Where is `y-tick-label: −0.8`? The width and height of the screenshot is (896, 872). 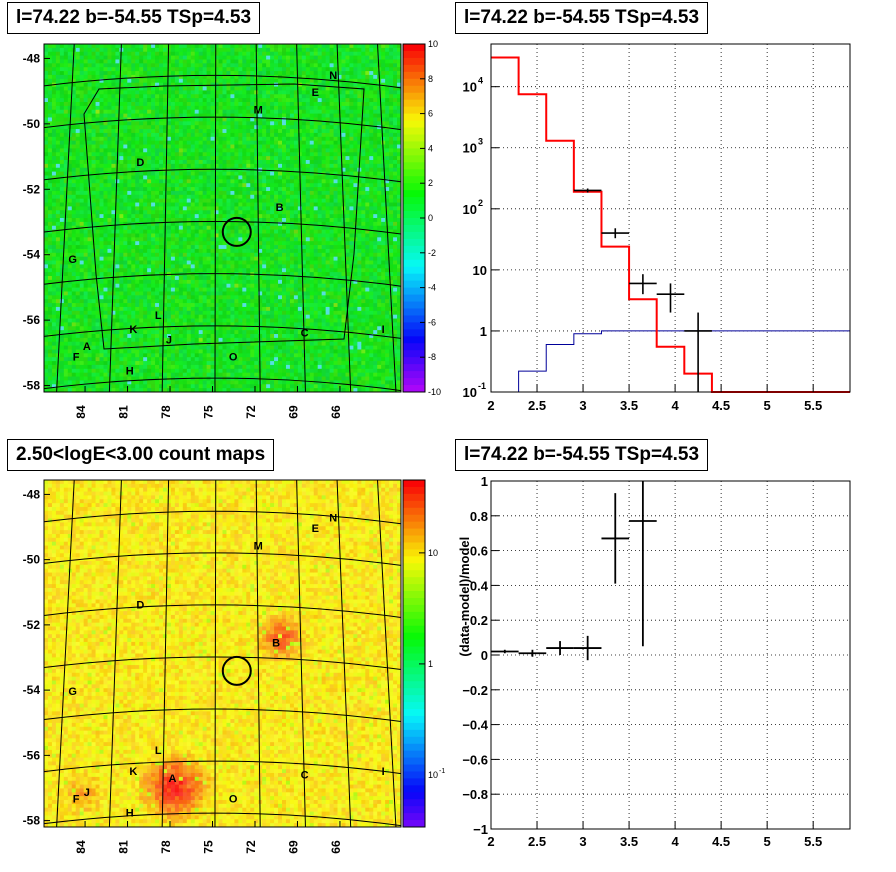 y-tick-label: −0.8 is located at coordinates (475, 794).